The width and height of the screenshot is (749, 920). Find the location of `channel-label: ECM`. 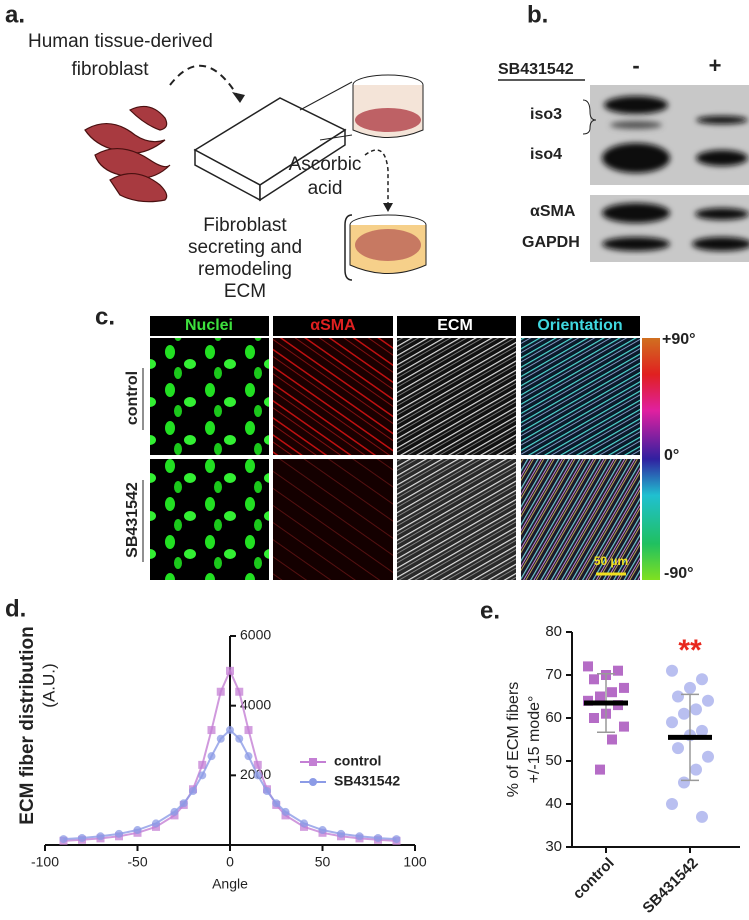

channel-label: ECM is located at coordinates (455, 325).